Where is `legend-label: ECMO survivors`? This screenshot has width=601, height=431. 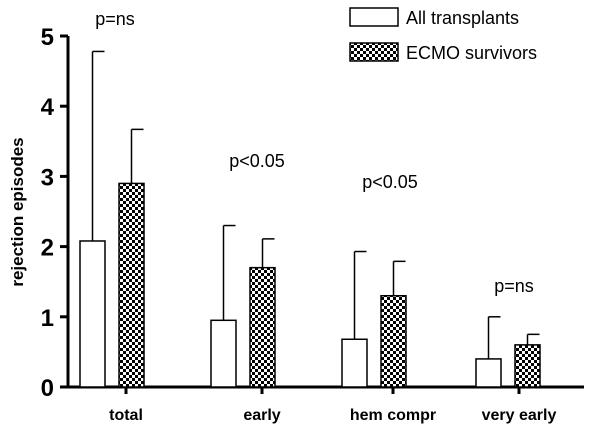
legend-label: ECMO survivors is located at coordinates (471, 53).